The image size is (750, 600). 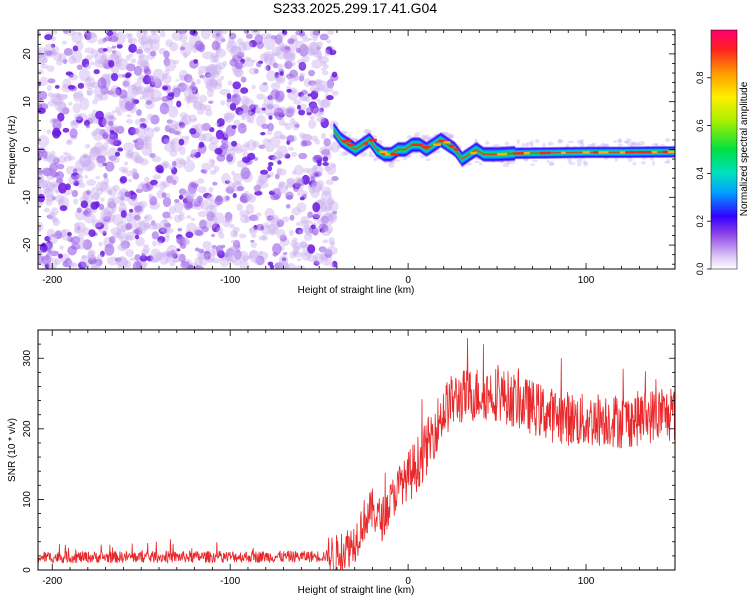 I want to click on snr-ylabel: SNR (10 * v/v), so click(x=12, y=450).